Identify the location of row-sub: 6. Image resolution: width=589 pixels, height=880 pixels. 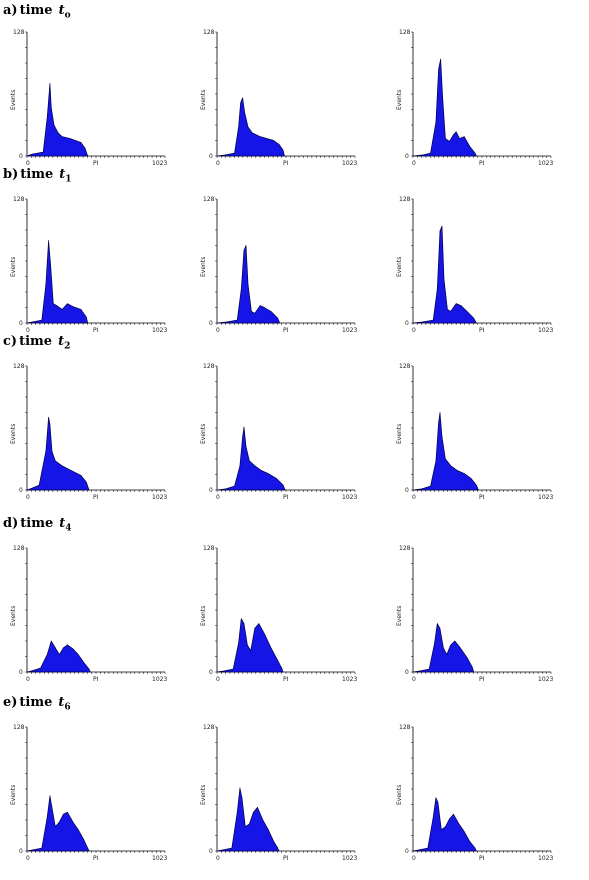
(67, 707).